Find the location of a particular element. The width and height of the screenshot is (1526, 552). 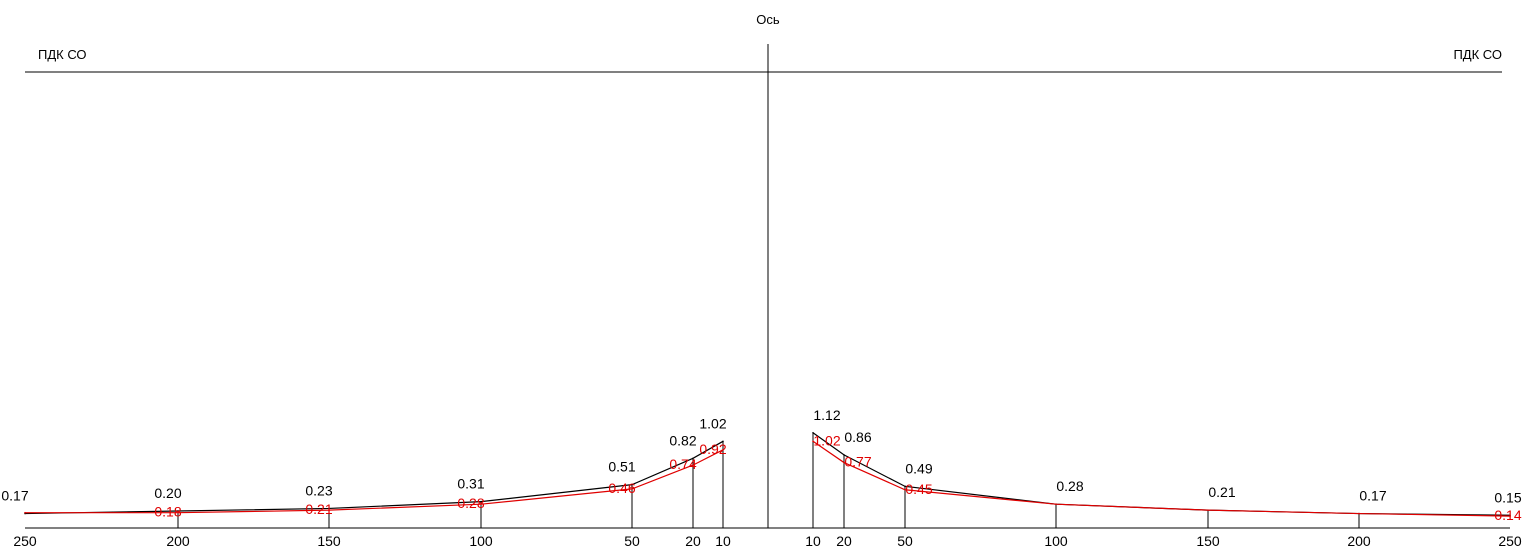

series-2-data-label-left: 0.18 is located at coordinates (167, 512).